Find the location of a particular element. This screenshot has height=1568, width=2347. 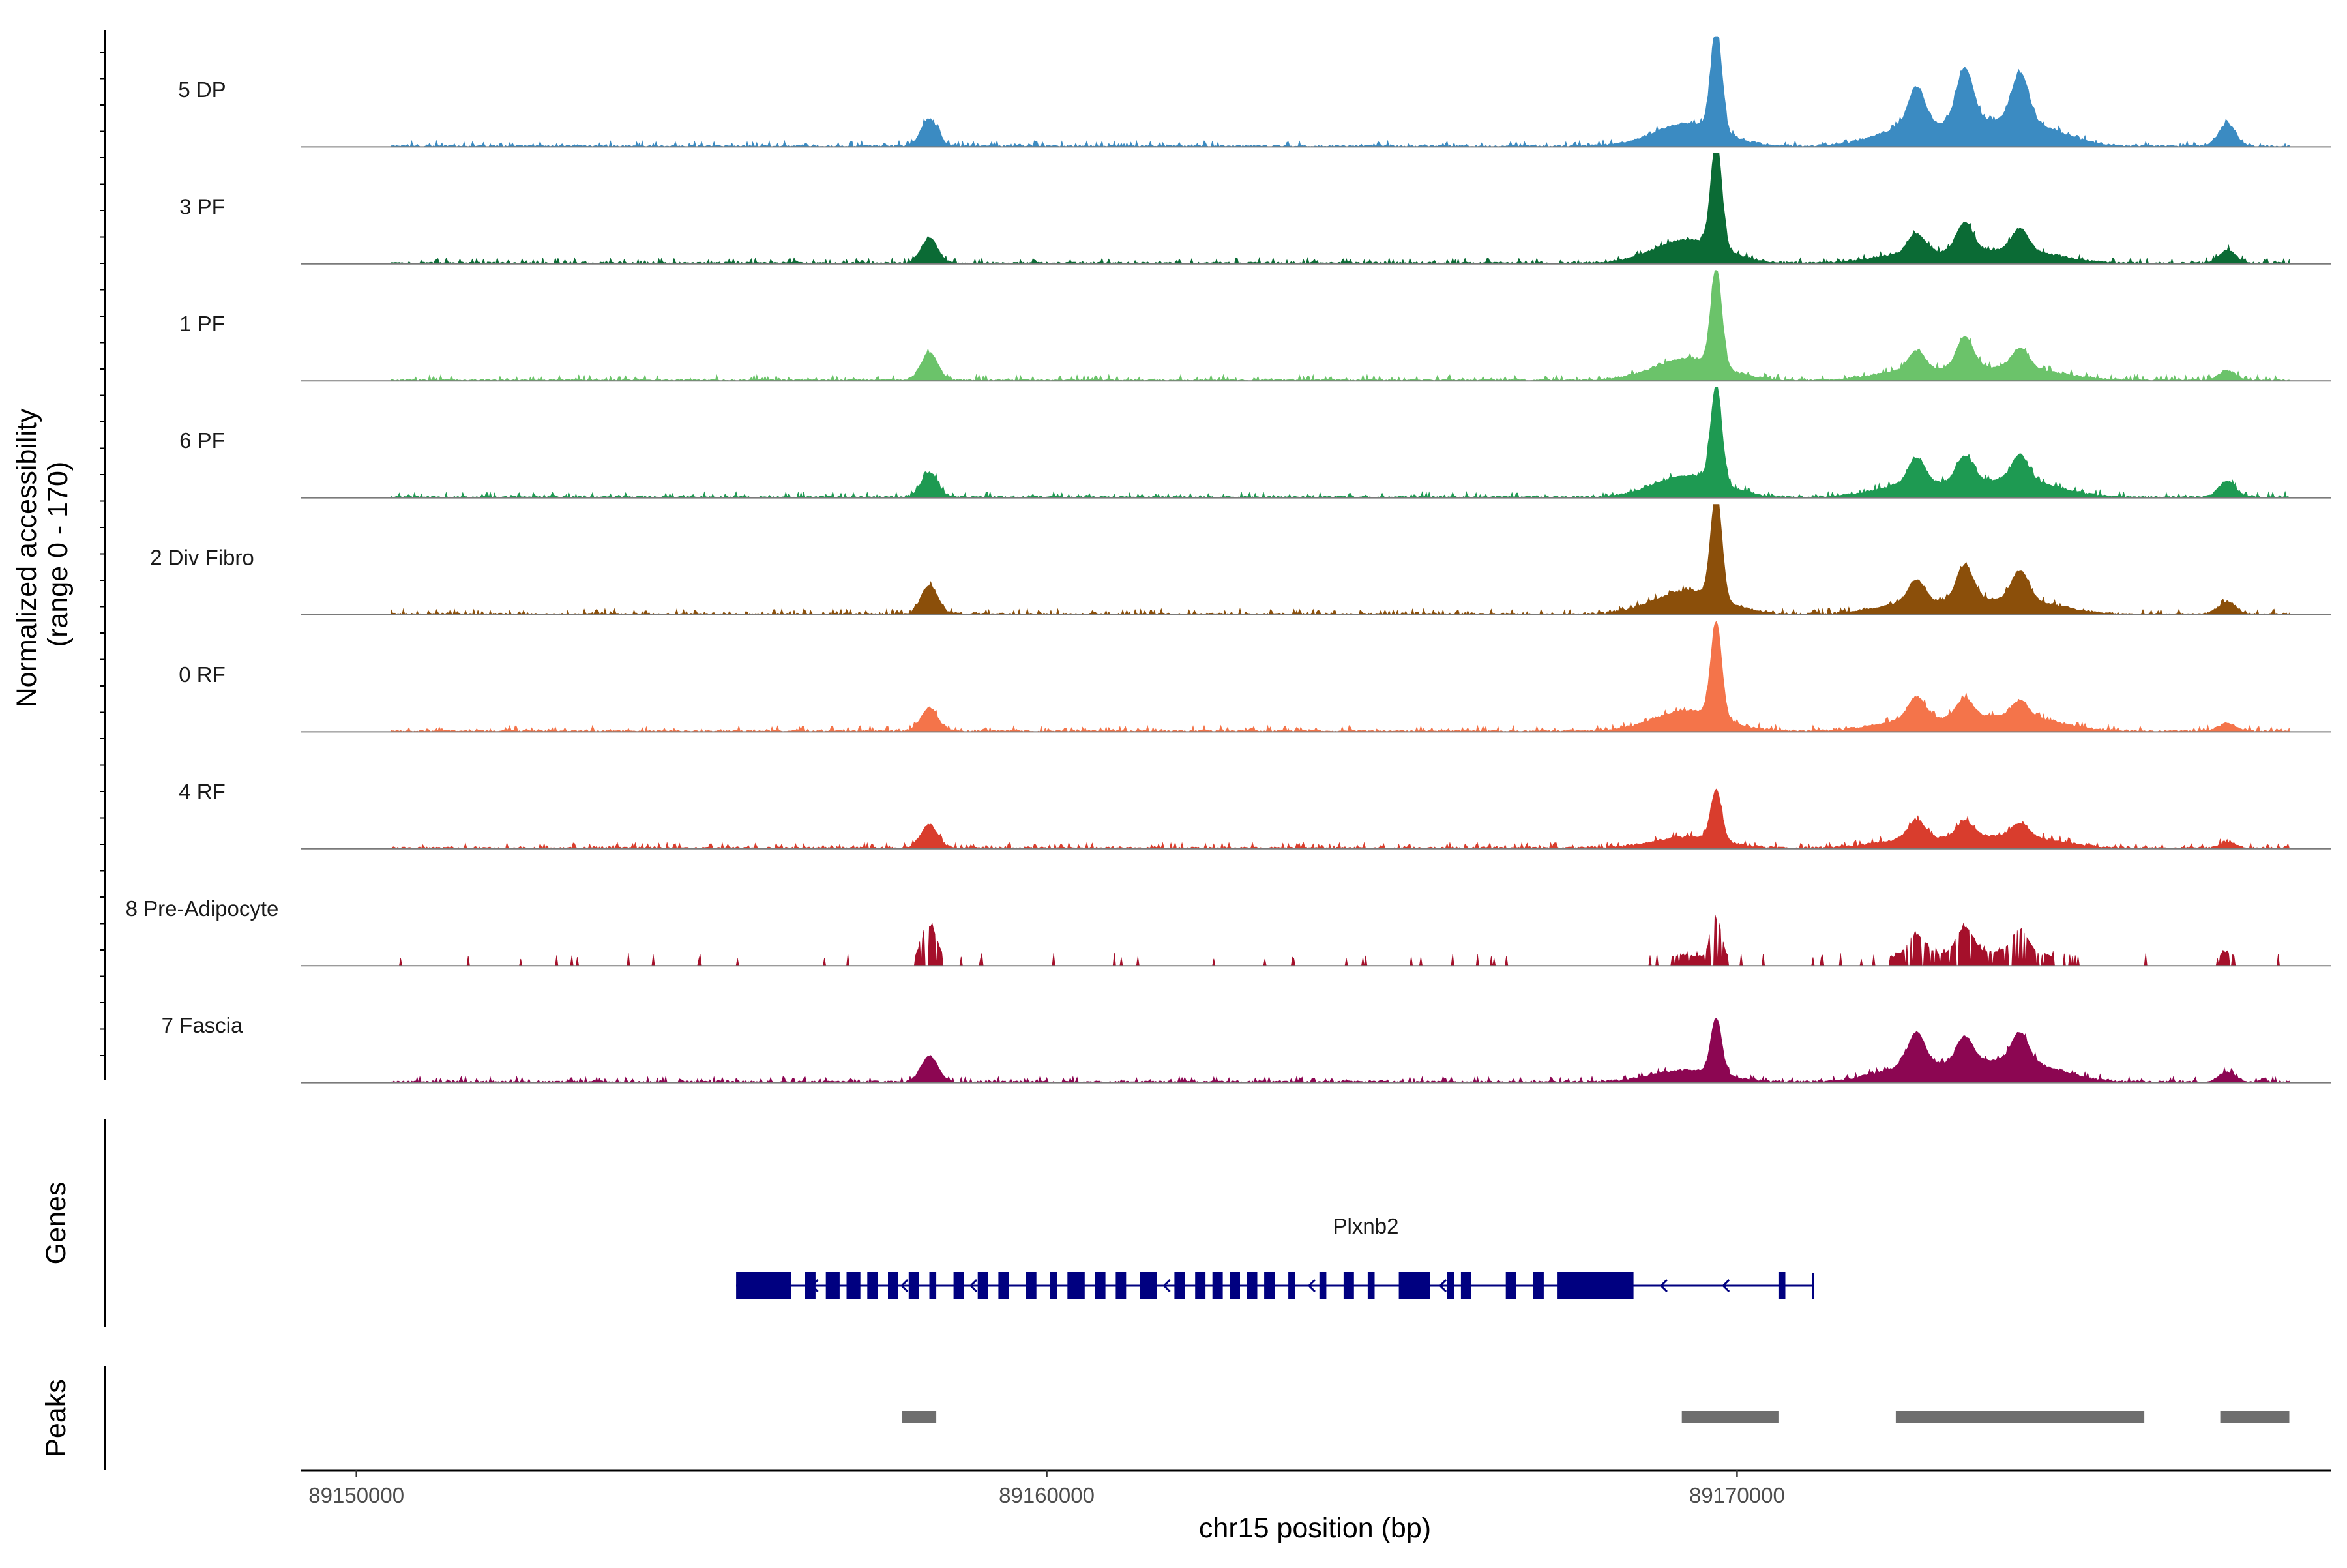

y-axis-title: Normalized accessibility (range 0 - 170) is located at coordinates (42, 555).